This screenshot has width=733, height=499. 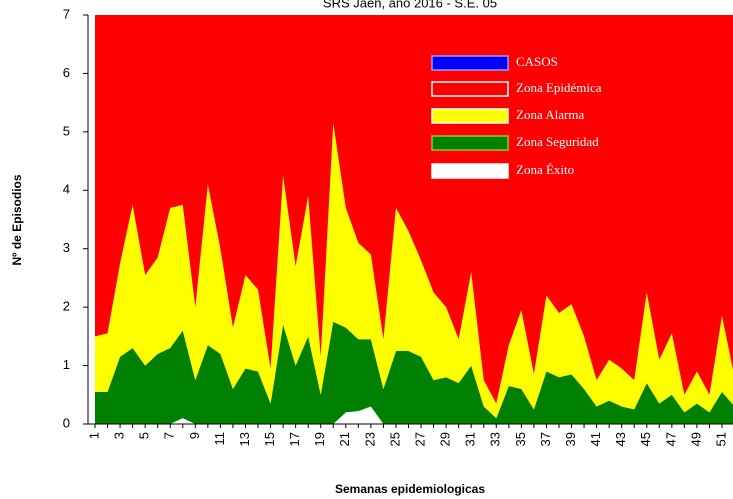 What do you see at coordinates (520, 439) in the screenshot?
I see `x-tick-label: 35` at bounding box center [520, 439].